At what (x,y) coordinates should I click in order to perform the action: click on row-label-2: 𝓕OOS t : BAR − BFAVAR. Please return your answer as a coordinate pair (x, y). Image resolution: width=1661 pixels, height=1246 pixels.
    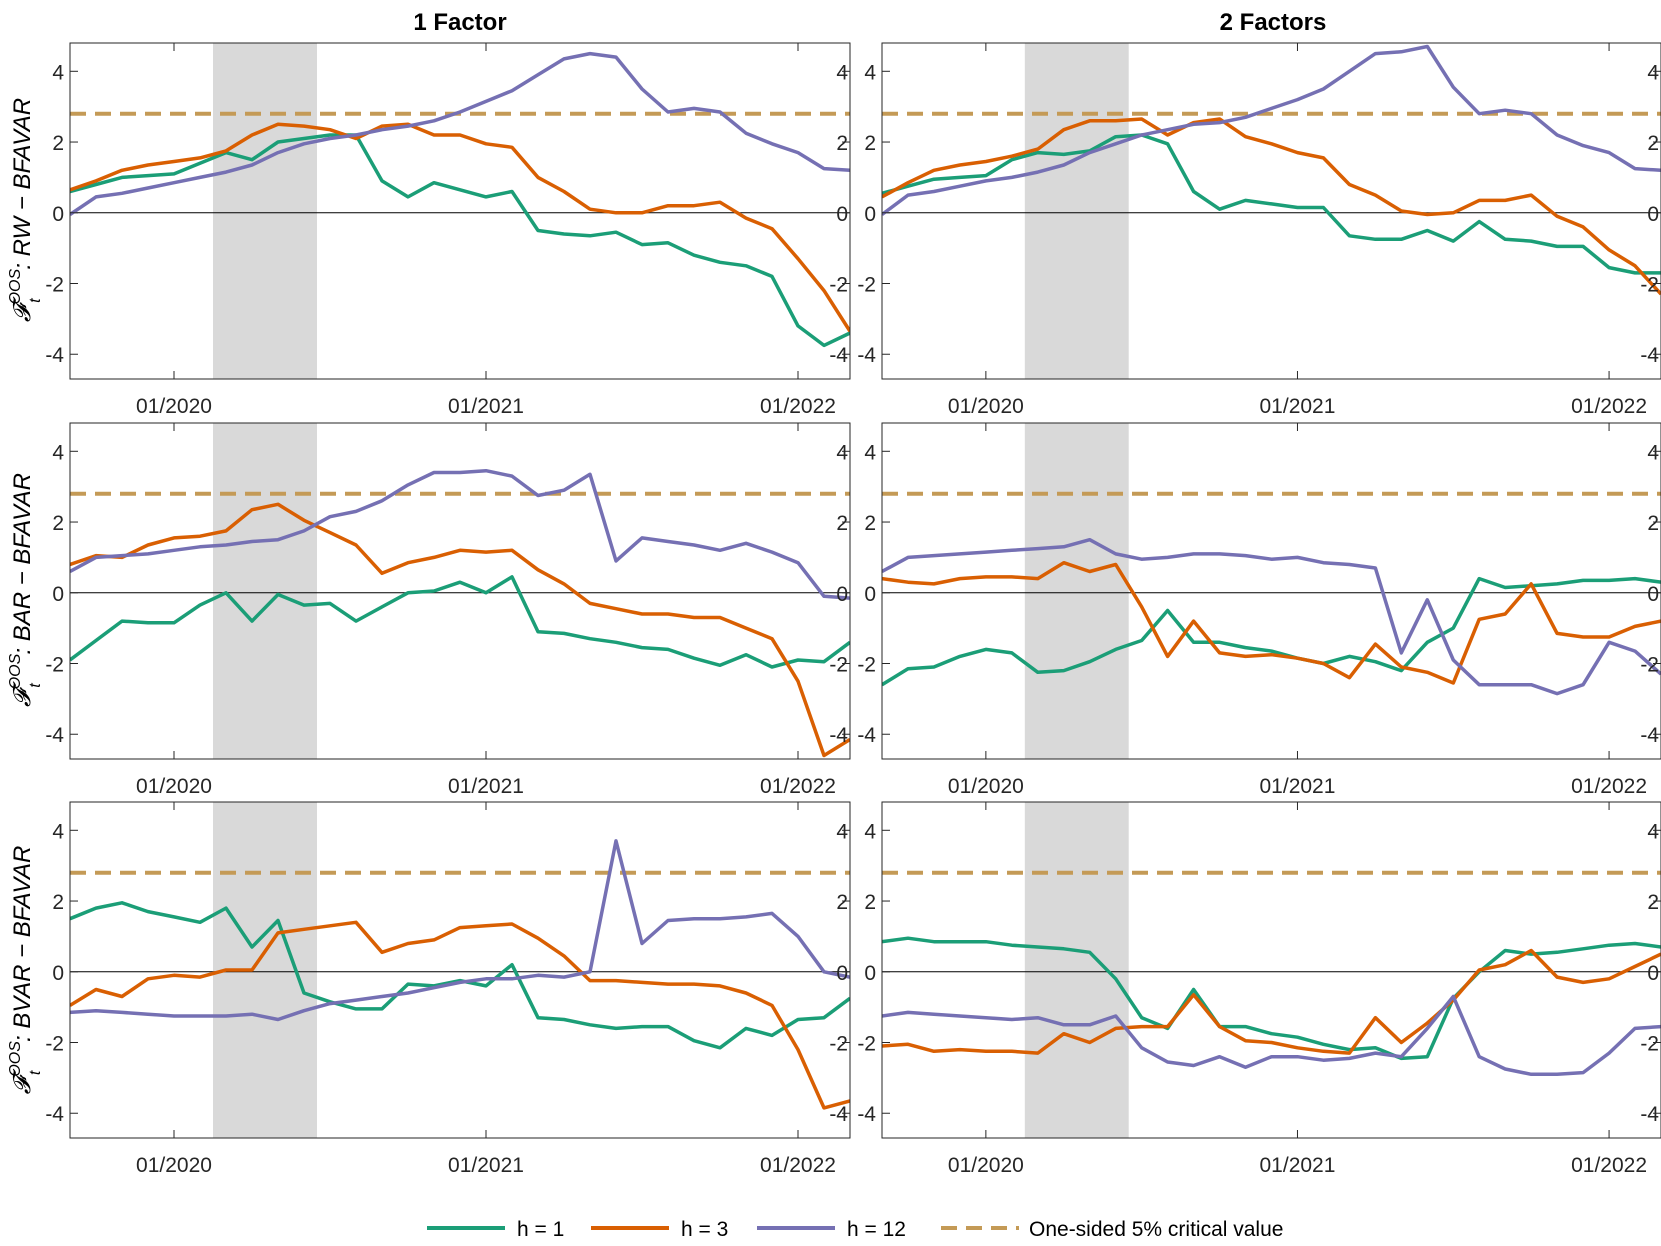
    Looking at the image, I should click on (25, 590).